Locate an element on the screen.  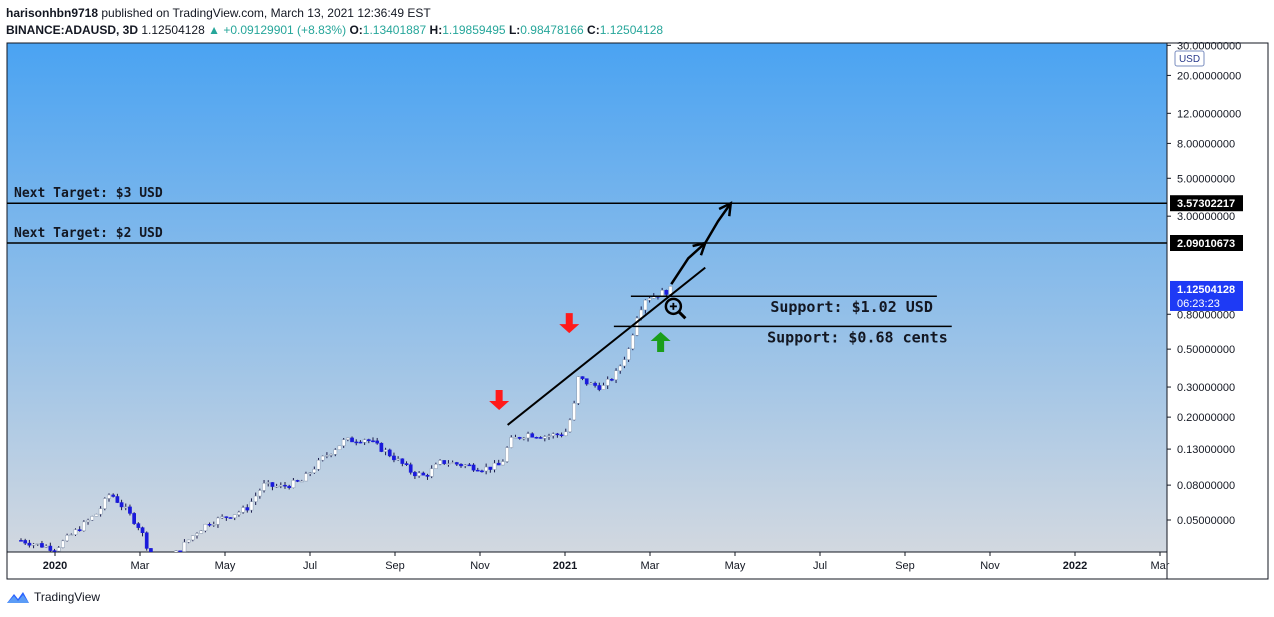
last-price-tag-label: 1.12504128 is located at coordinates (1206, 290).